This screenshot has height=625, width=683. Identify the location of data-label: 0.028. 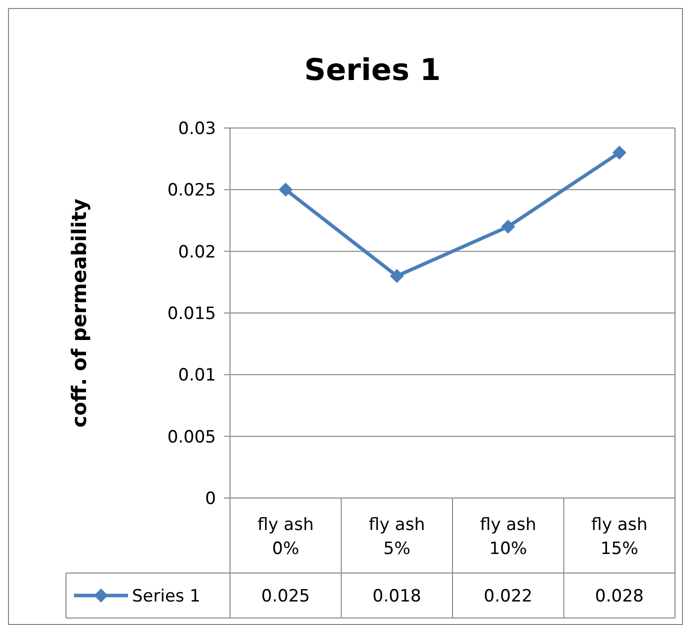
(619, 596).